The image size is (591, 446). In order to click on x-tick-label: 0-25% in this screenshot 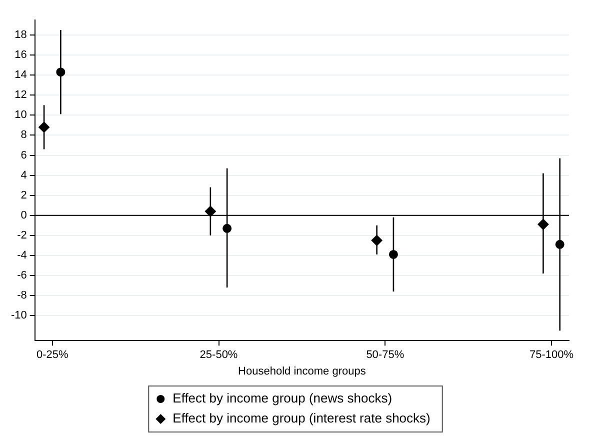, I will do `click(52, 355)`.